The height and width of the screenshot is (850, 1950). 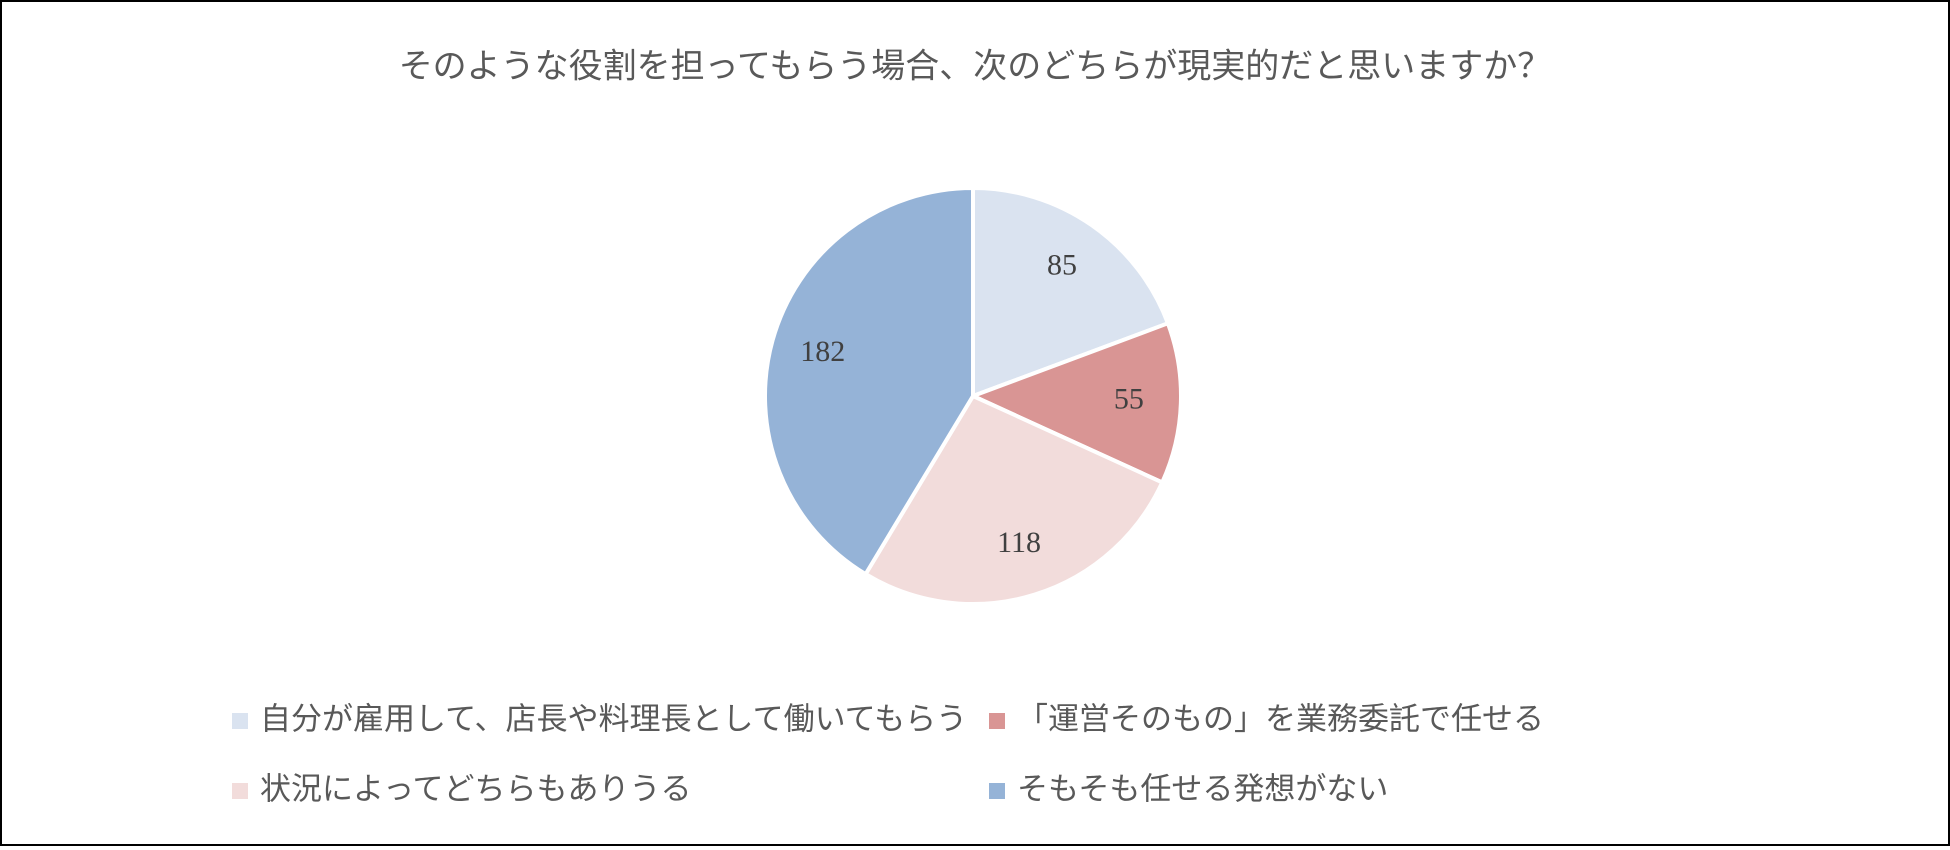 I want to click on chart-title: そのような役割を担ってもらう場合、次のどちらが現実的だと思いますか？, so click(x=975, y=67).